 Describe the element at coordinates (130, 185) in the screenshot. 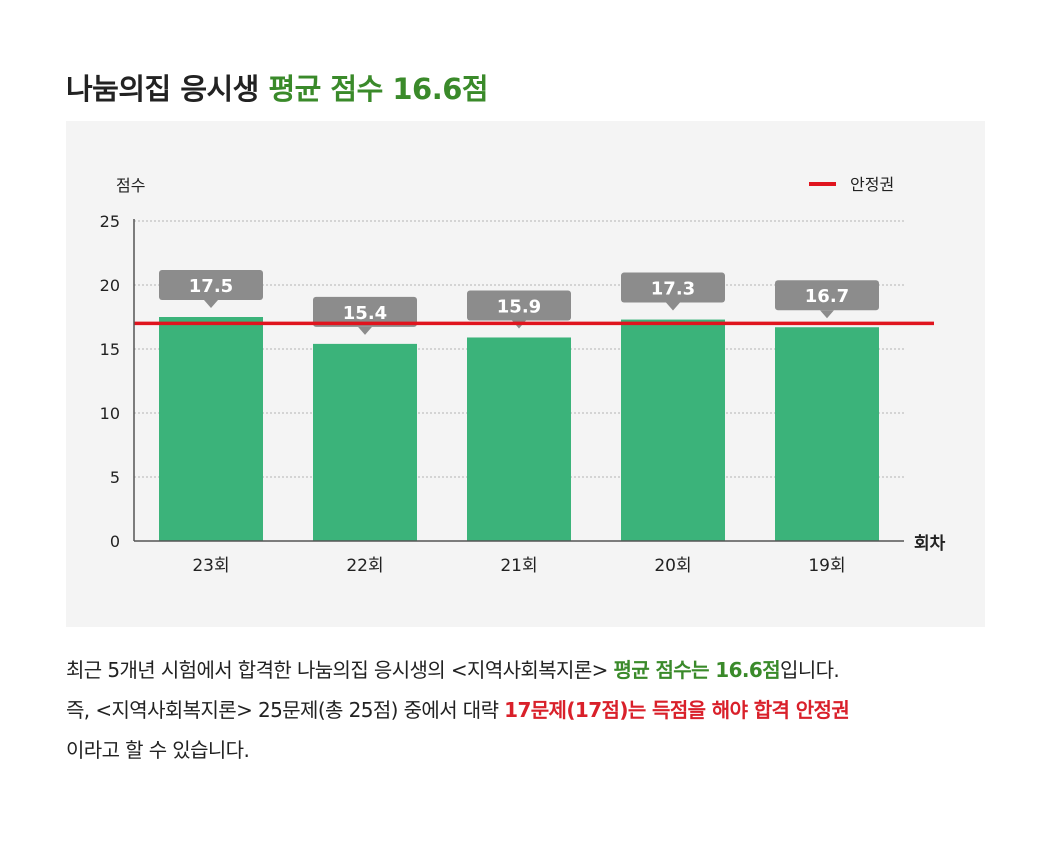

I see `y-axis-label: 점수` at that location.